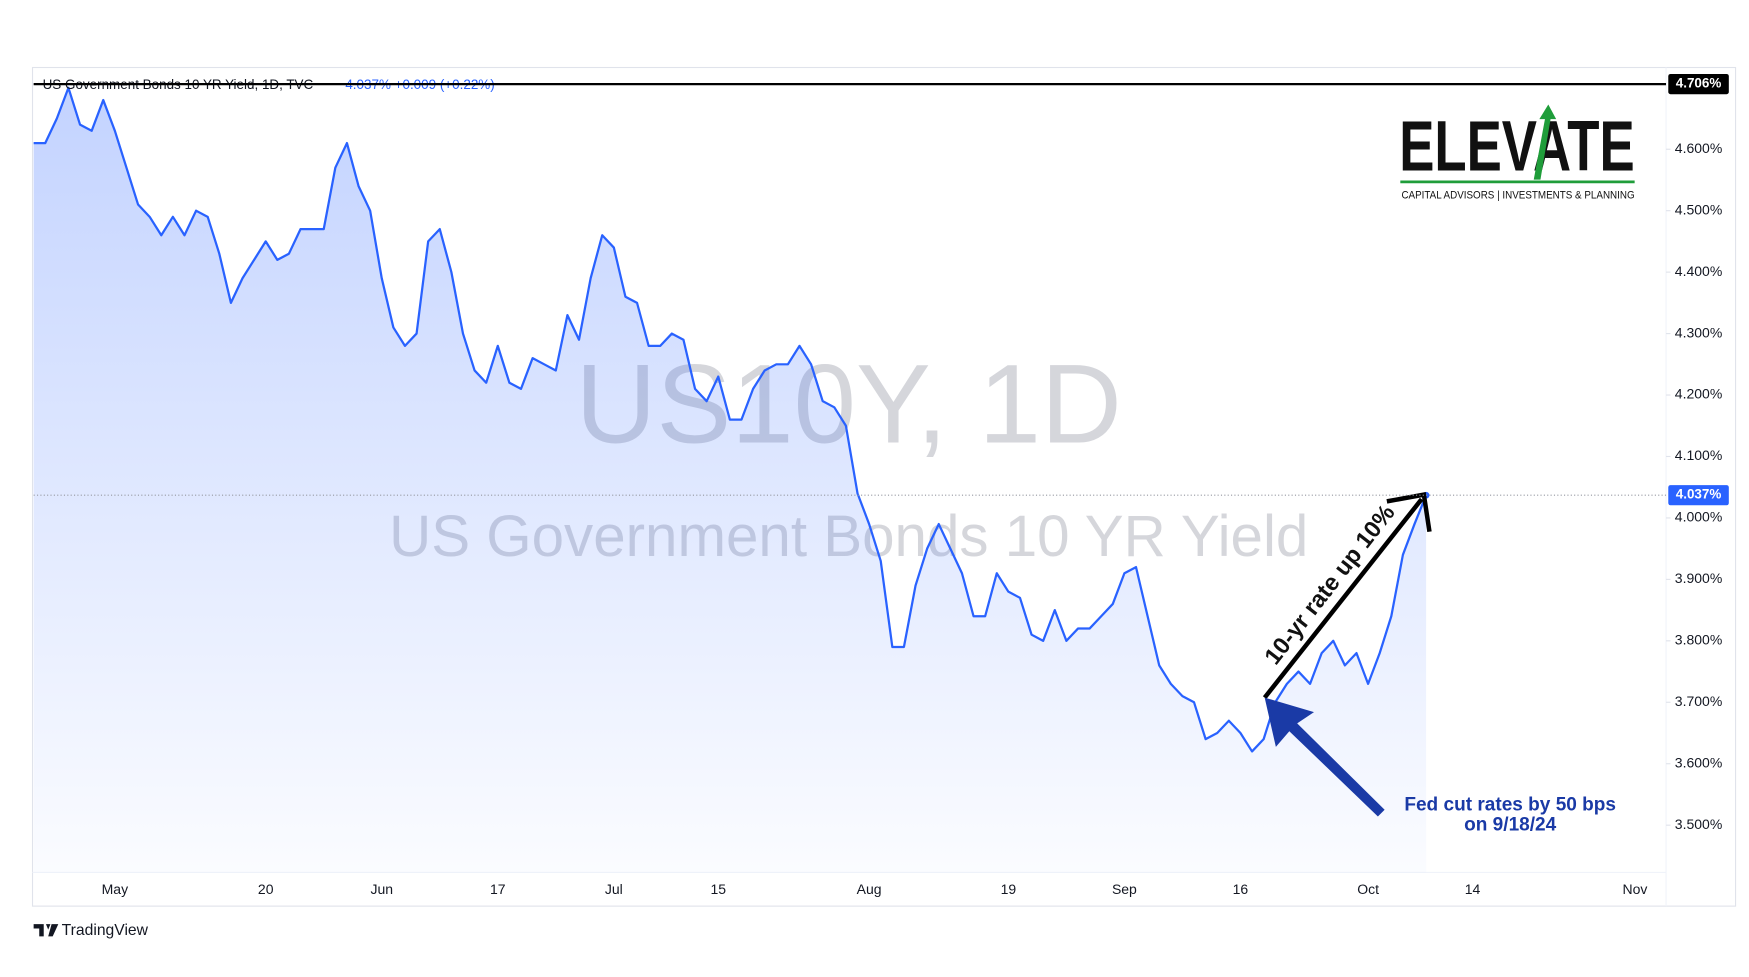  Describe the element at coordinates (381, 889) in the screenshot. I see `x-tick-label: Jun` at that location.